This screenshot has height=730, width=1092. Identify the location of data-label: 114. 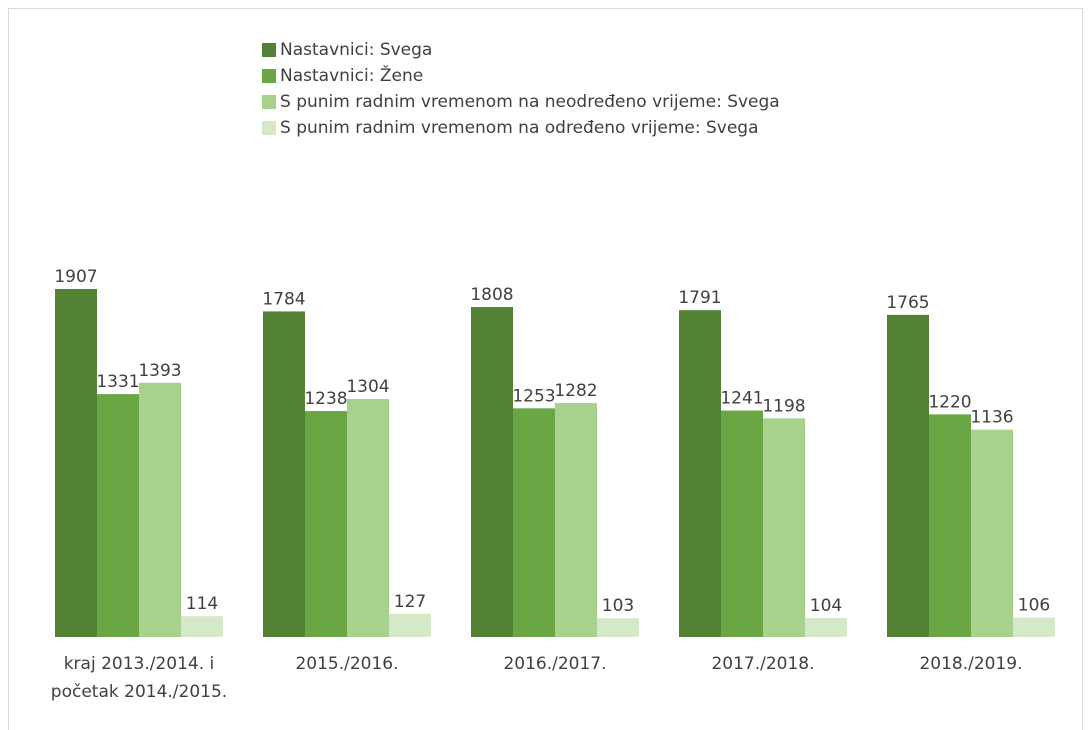
(202, 604).